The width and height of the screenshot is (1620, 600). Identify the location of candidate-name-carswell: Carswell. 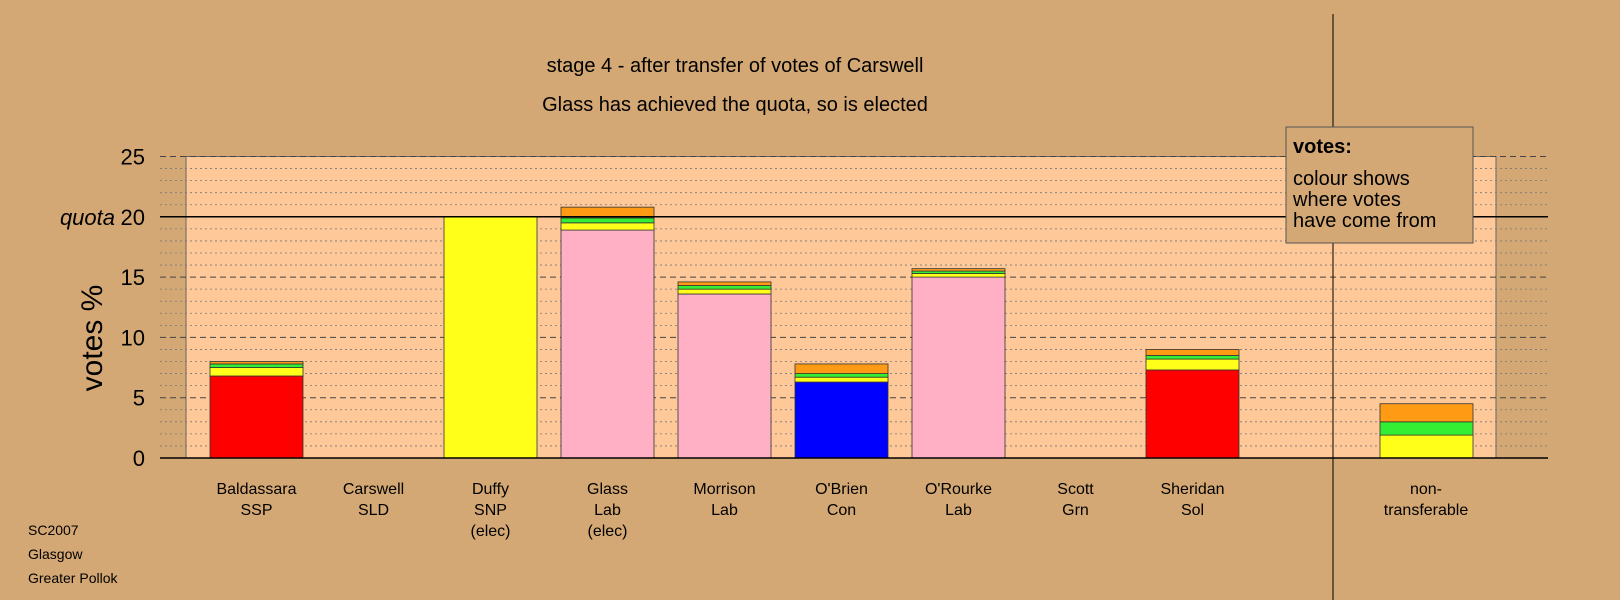
(373, 489).